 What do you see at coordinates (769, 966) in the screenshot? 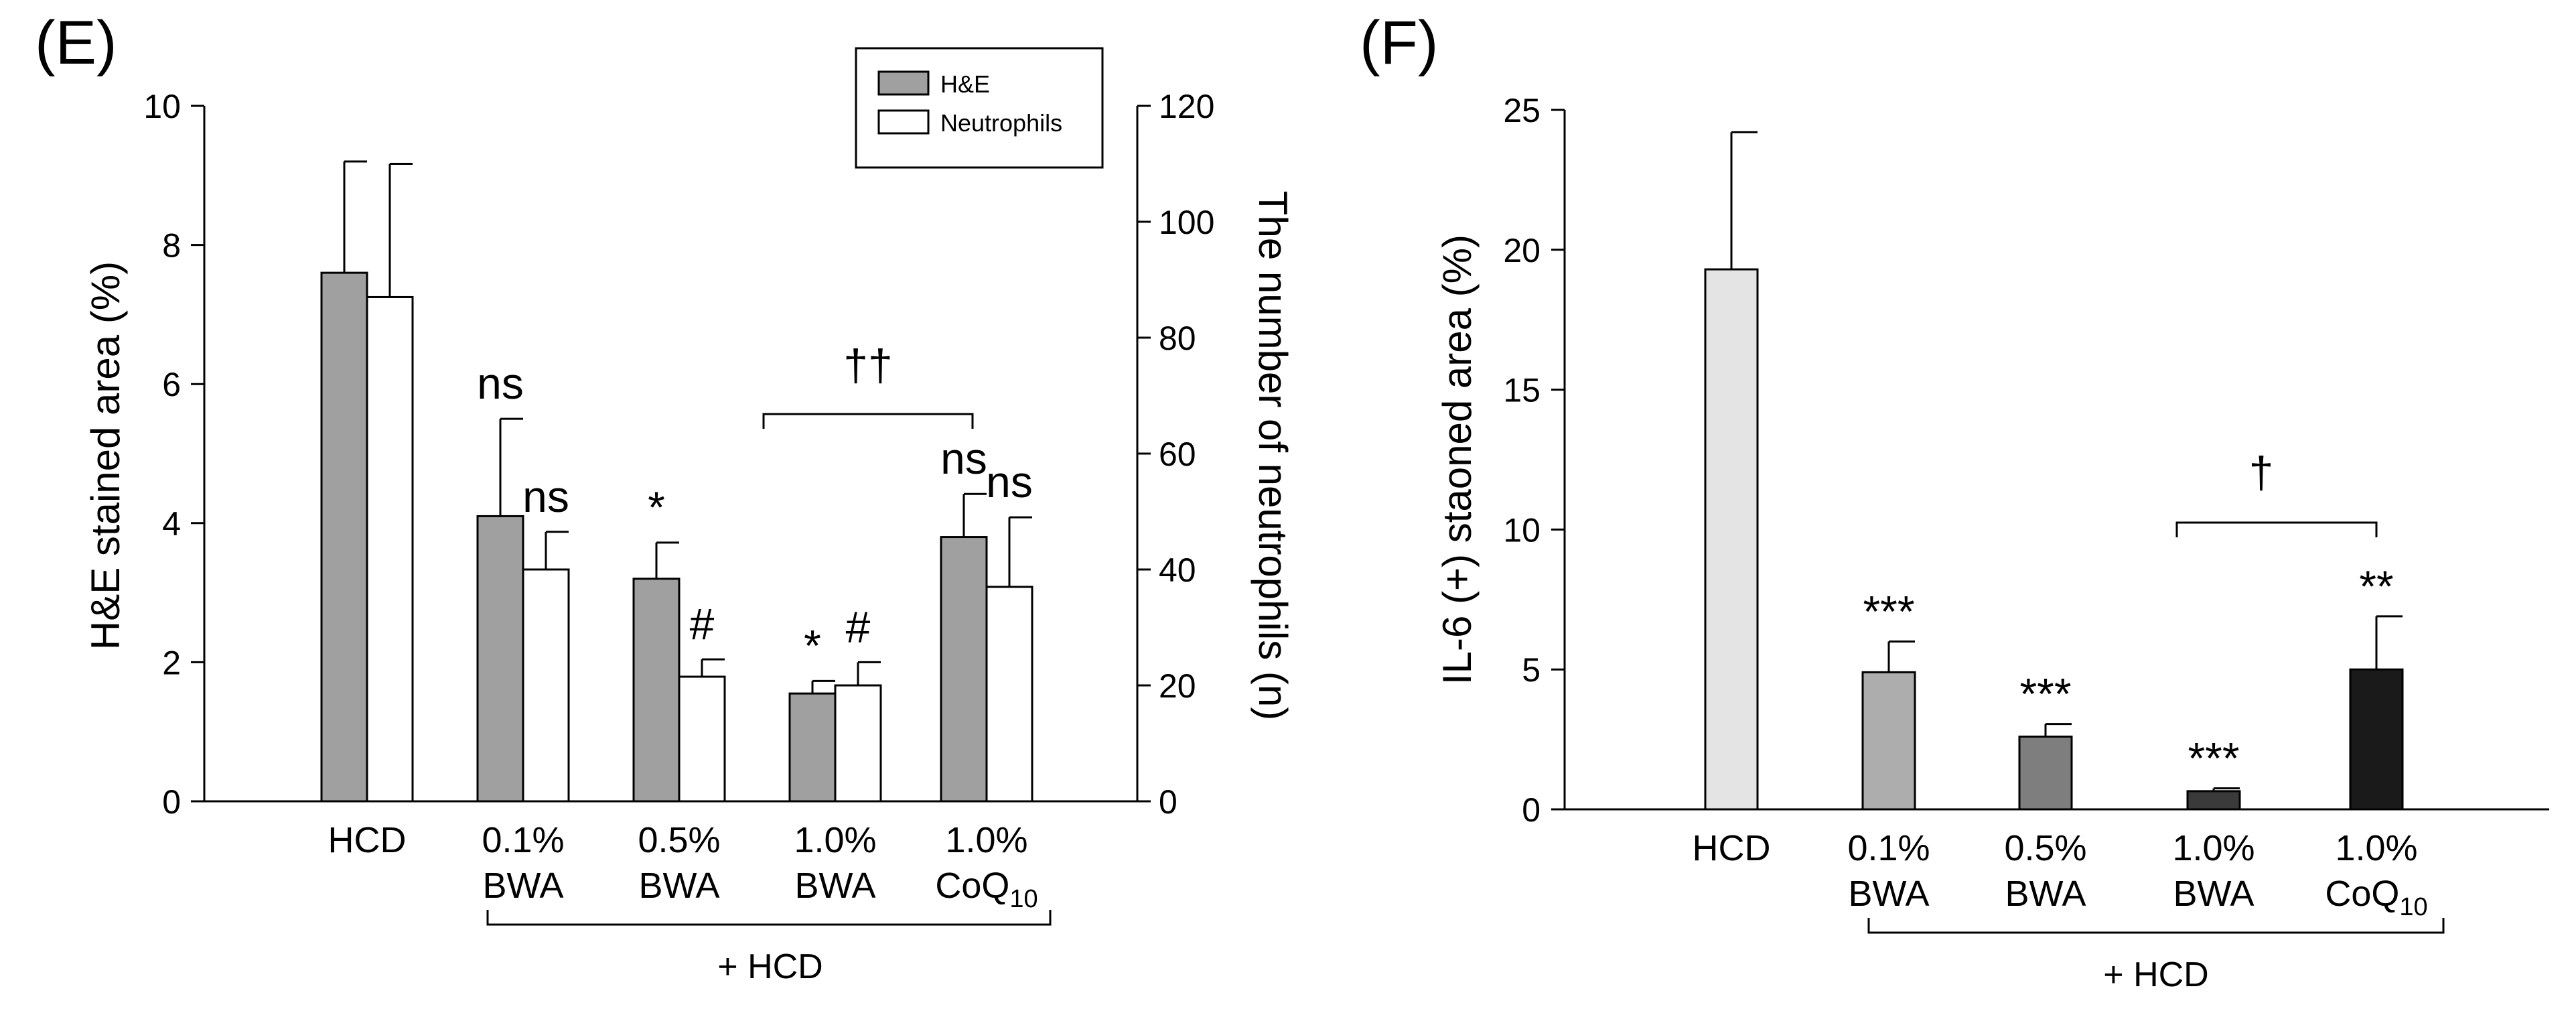
I see `e-group-label: + HCD` at bounding box center [769, 966].